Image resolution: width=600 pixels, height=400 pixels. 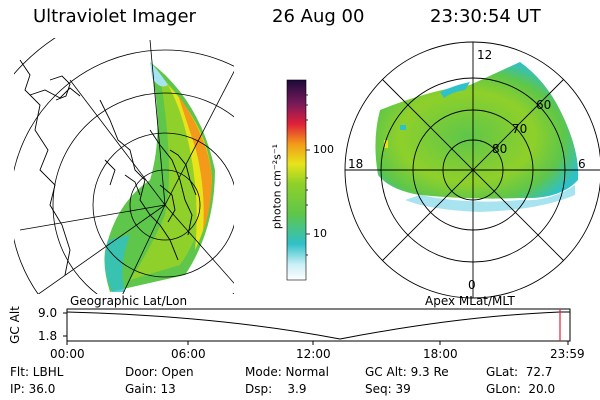 What do you see at coordinates (48, 313) in the screenshot?
I see `timeline-ytick-9: 9.0` at bounding box center [48, 313].